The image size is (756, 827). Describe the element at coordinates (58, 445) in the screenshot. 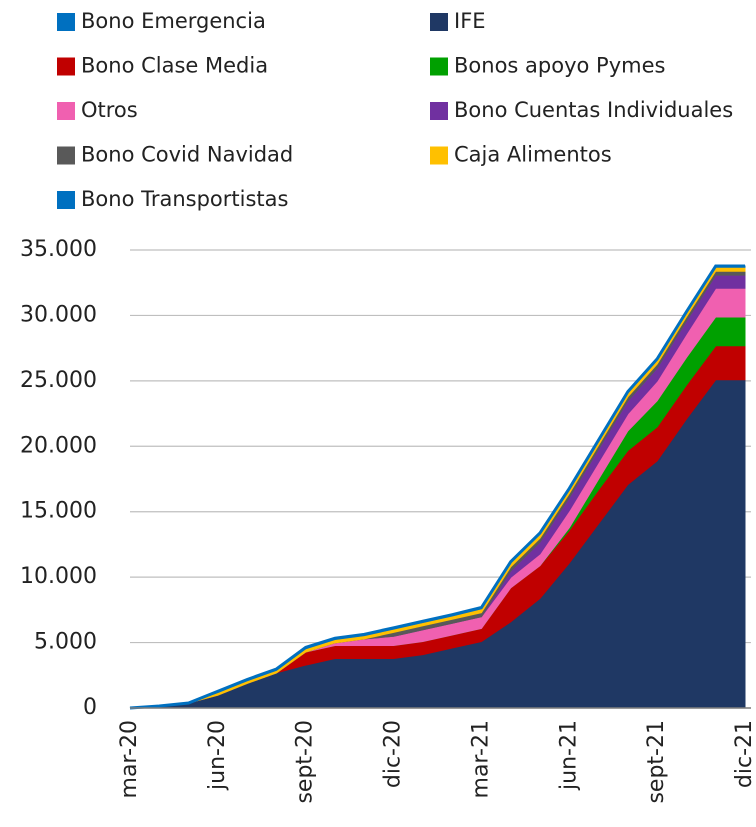

I see `y-tick-label: 20.000` at that location.